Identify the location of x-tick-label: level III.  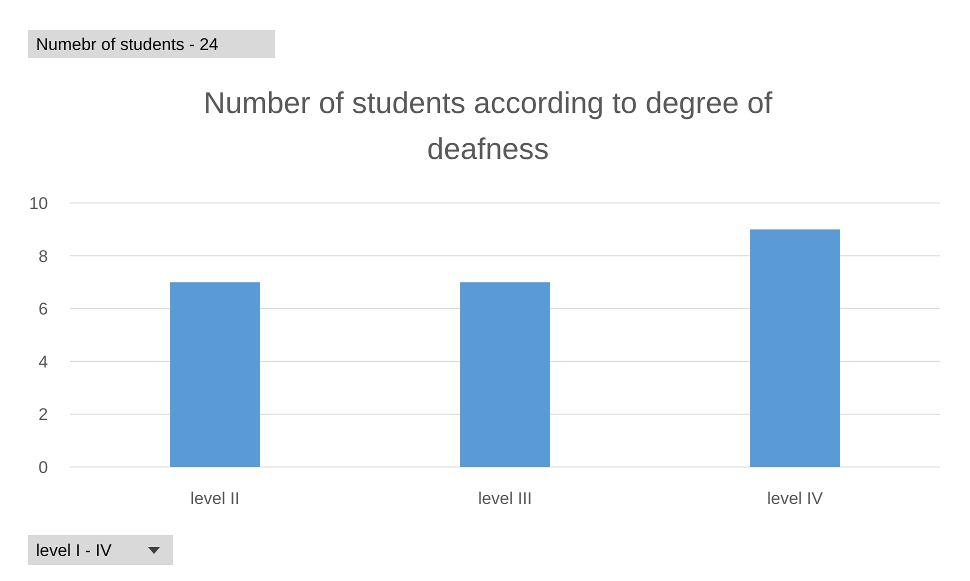
(505, 498).